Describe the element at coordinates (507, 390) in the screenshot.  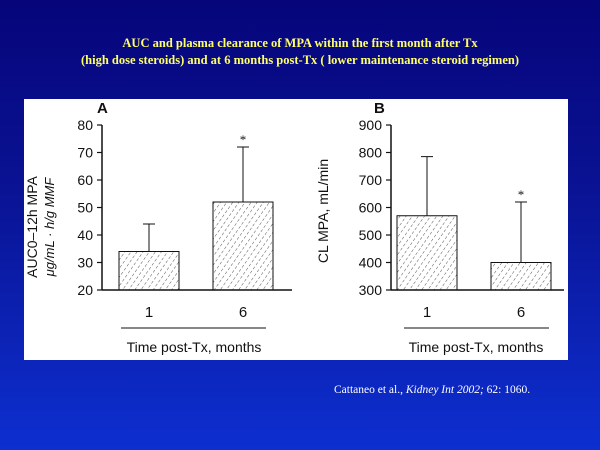
I see `citation-reference: 62: 1060.` at that location.